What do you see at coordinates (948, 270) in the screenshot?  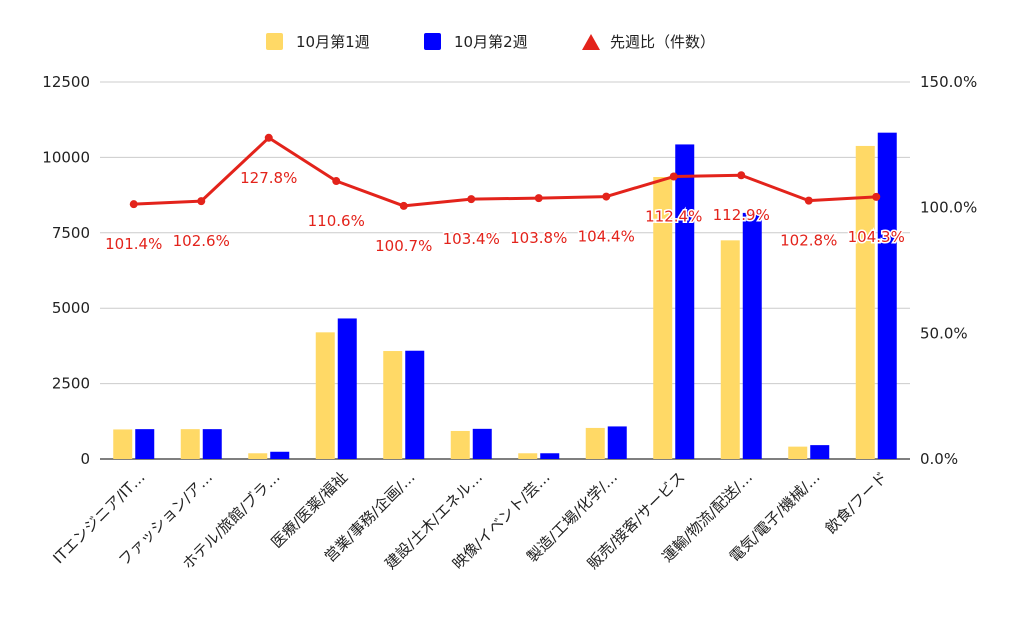 I see `right-axis: 0.0% 50.0% 100.0% 150.0%` at bounding box center [948, 270].